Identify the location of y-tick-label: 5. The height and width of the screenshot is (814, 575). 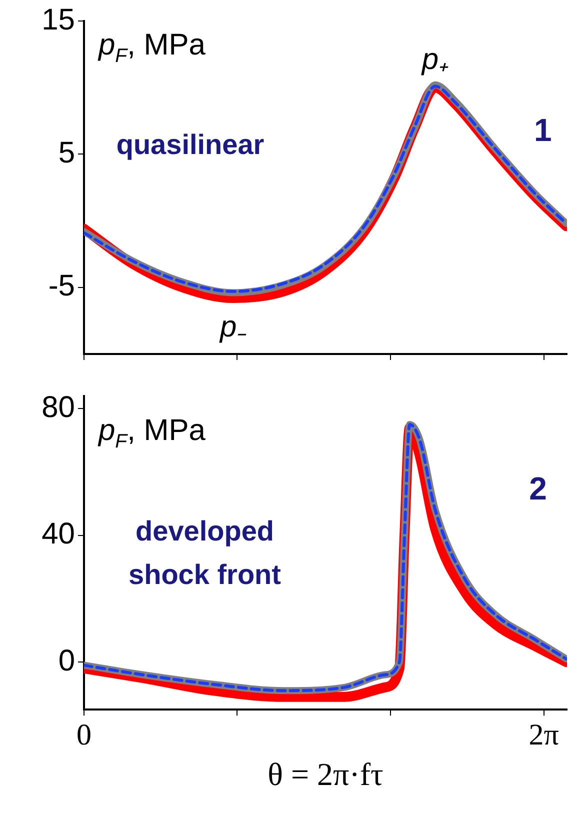
(66, 153).